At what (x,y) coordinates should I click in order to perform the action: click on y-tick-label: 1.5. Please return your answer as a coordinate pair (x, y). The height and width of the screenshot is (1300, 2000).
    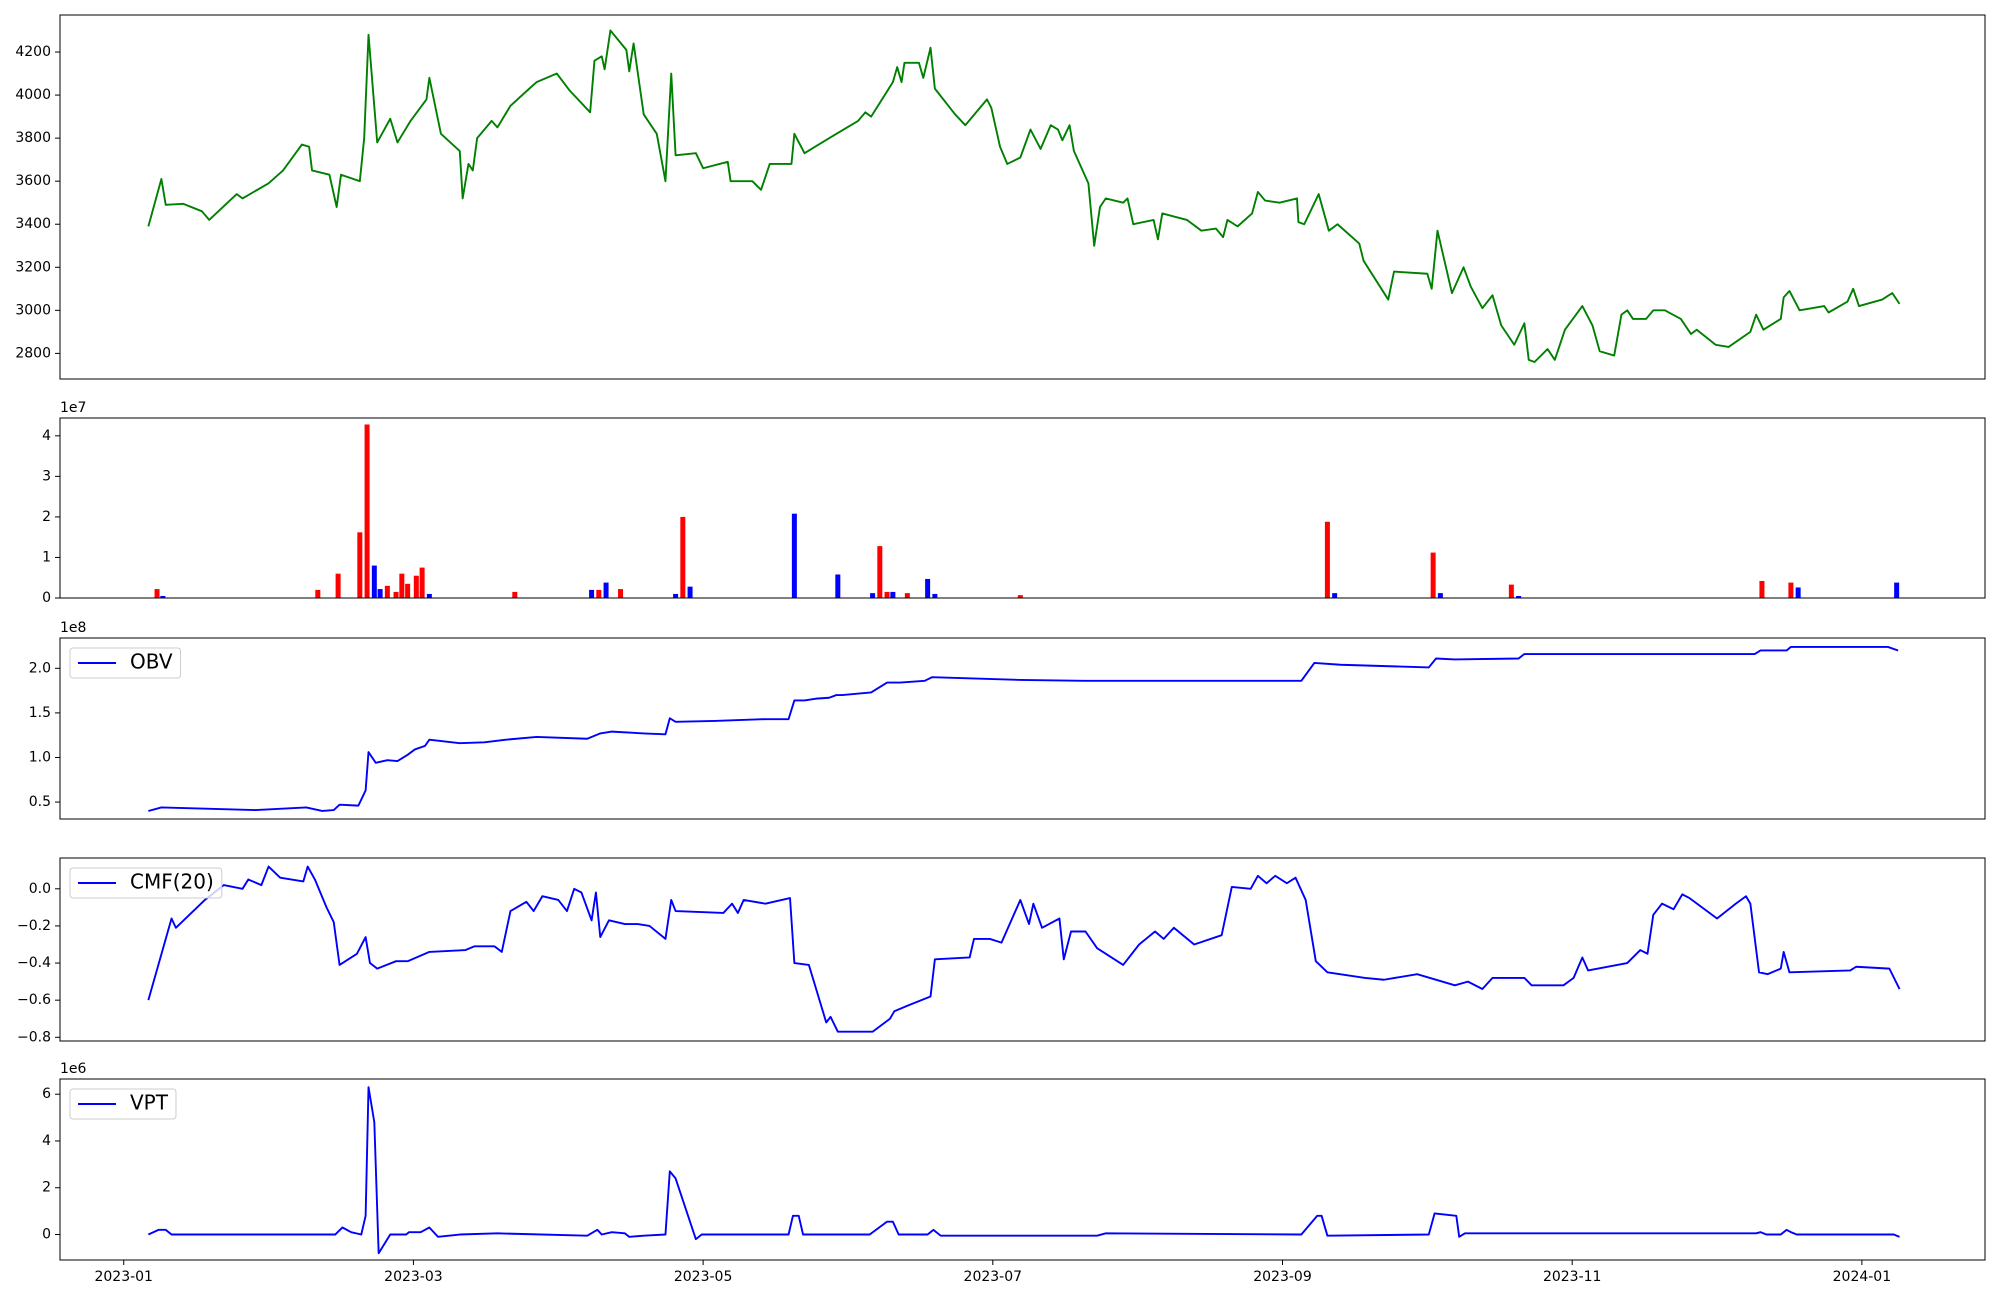
    Looking at the image, I should click on (40, 713).